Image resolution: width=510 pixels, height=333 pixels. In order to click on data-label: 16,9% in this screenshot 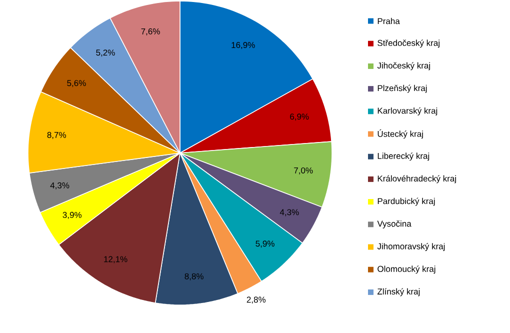, I will do `click(243, 46)`.